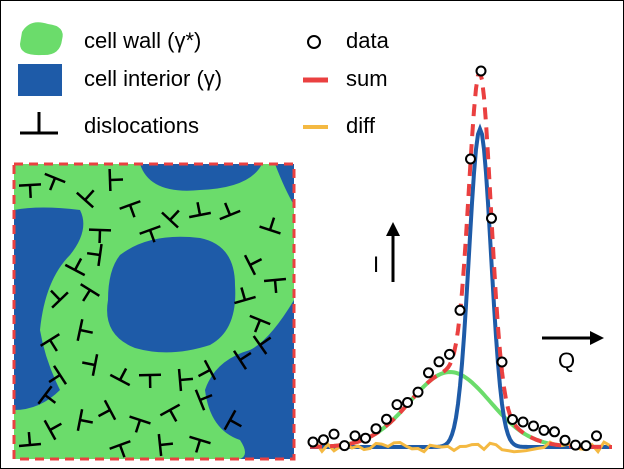  Describe the element at coordinates (368, 40) in the screenshot. I see `data-label: data` at that location.